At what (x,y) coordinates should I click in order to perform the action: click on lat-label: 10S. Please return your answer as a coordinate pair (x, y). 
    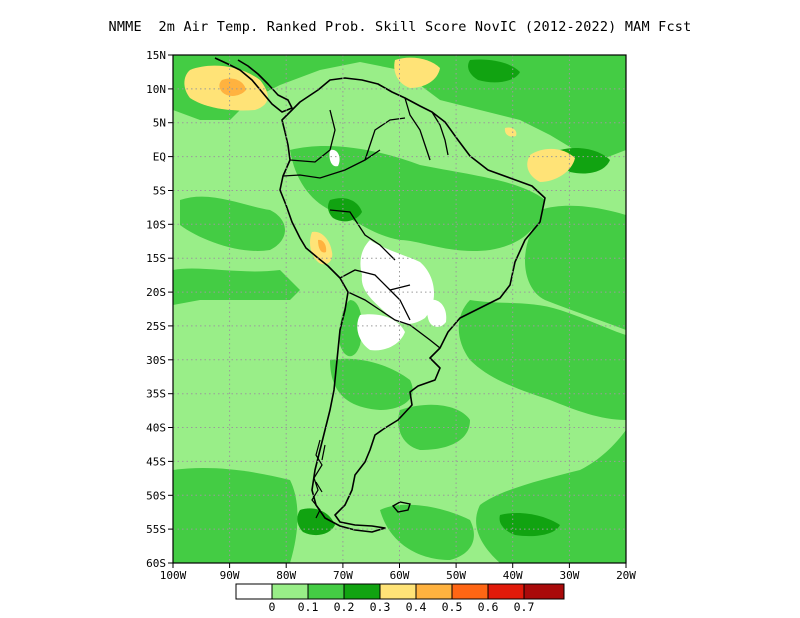
    Looking at the image, I should click on (156, 224).